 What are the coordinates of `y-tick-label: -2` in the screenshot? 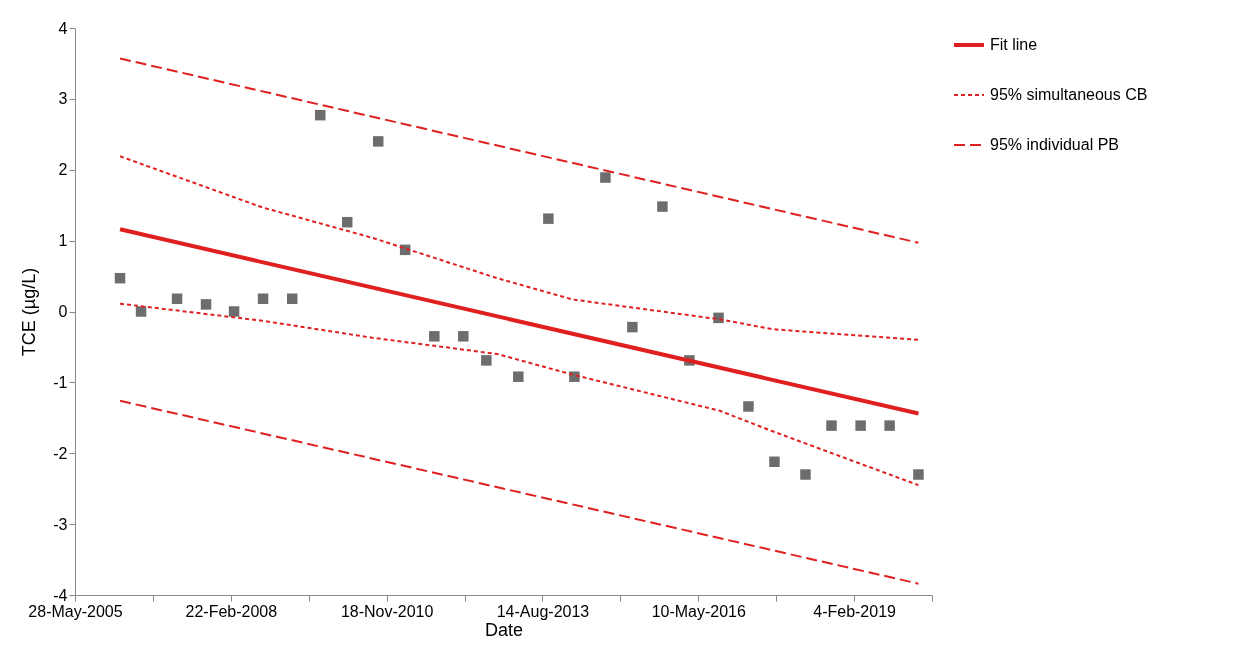 It's located at (60, 453).